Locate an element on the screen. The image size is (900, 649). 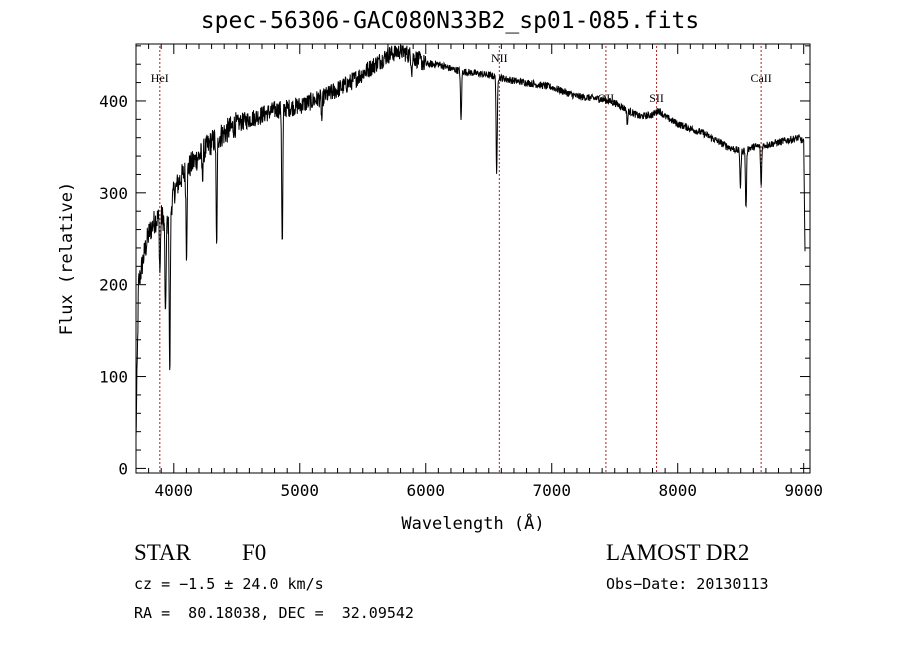
x-axis-label: Wavelength (Å) is located at coordinates (472, 523).